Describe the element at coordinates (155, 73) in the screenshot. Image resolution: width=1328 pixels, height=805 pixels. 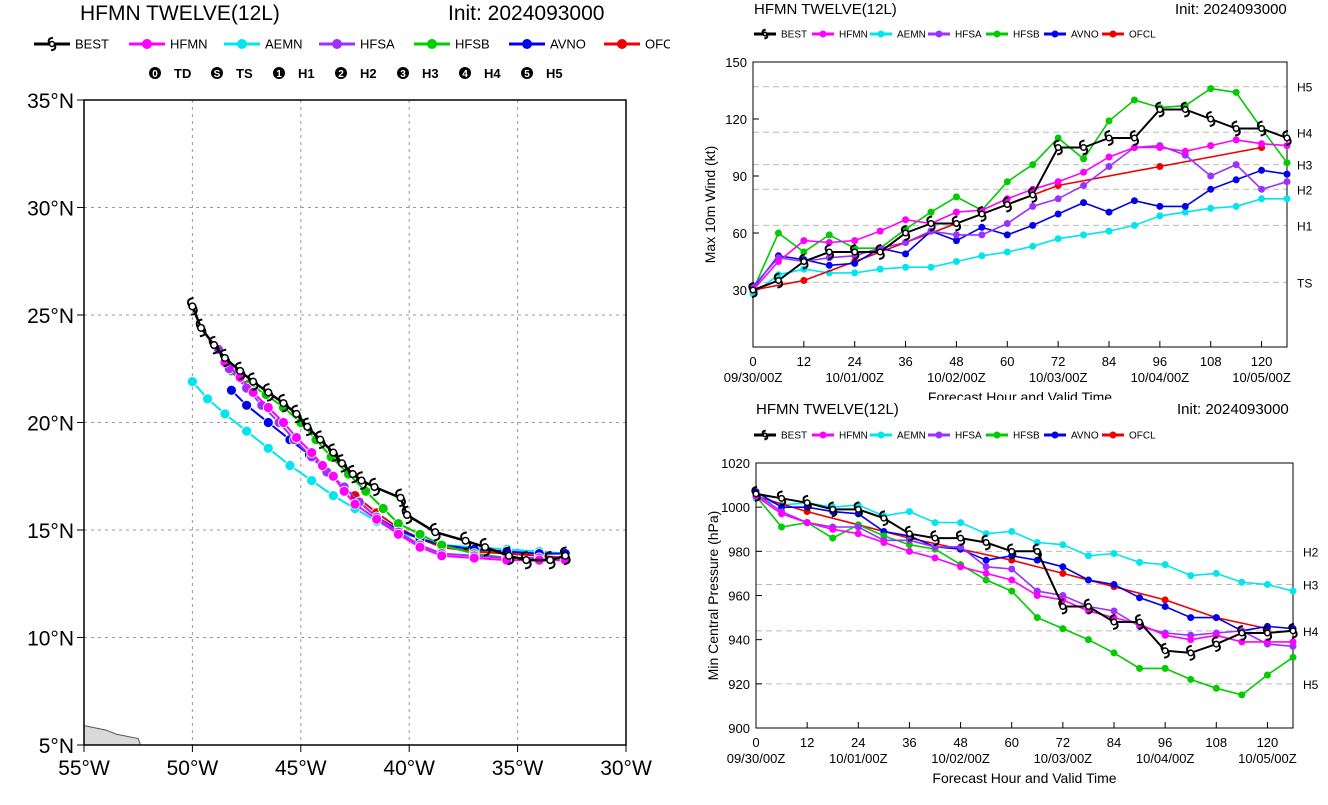
I see `intensity-symbol-icon` at that location.